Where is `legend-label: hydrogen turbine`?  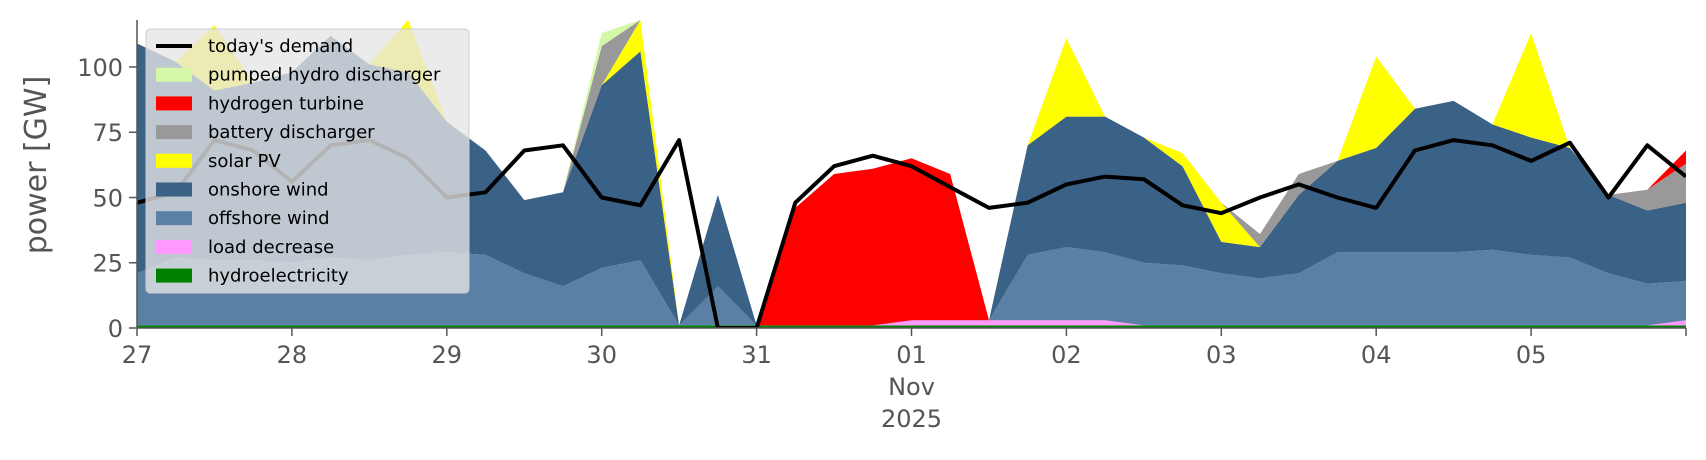
legend-label: hydrogen turbine is located at coordinates (286, 103).